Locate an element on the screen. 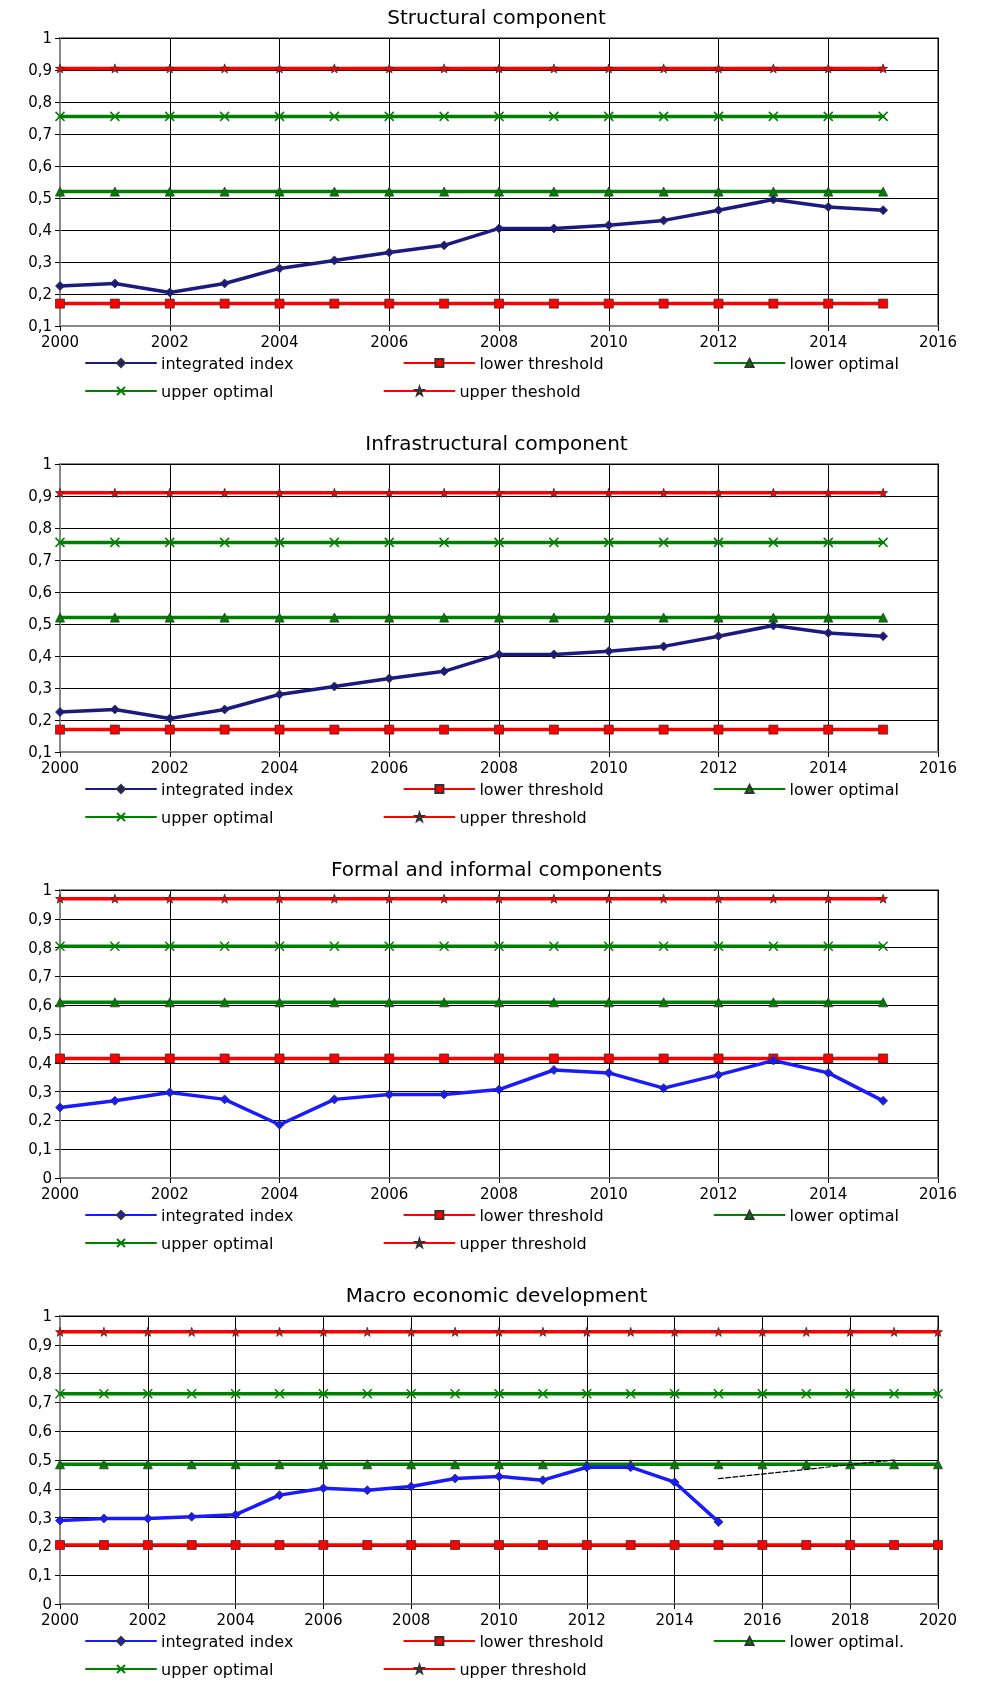 This screenshot has width=993, height=1706. legend-label: upper threshold is located at coordinates (523, 1243).